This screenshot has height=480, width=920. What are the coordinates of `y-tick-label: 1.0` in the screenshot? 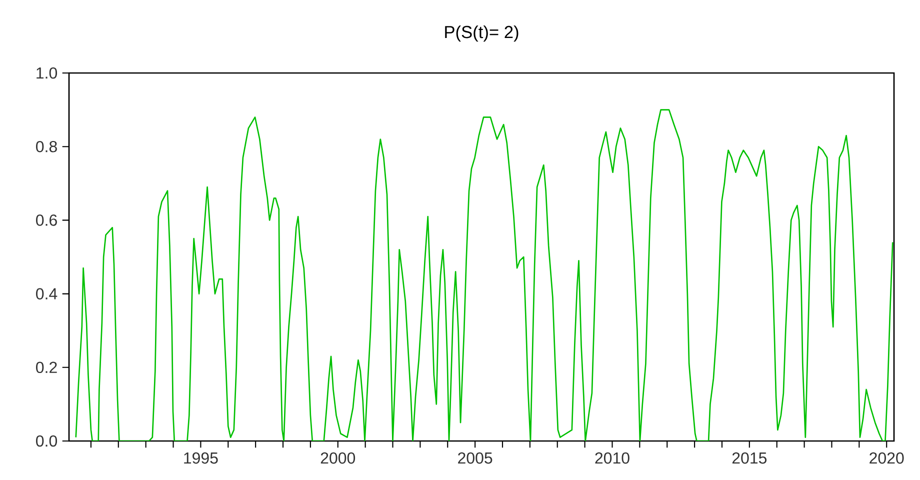 It's located at (47, 73).